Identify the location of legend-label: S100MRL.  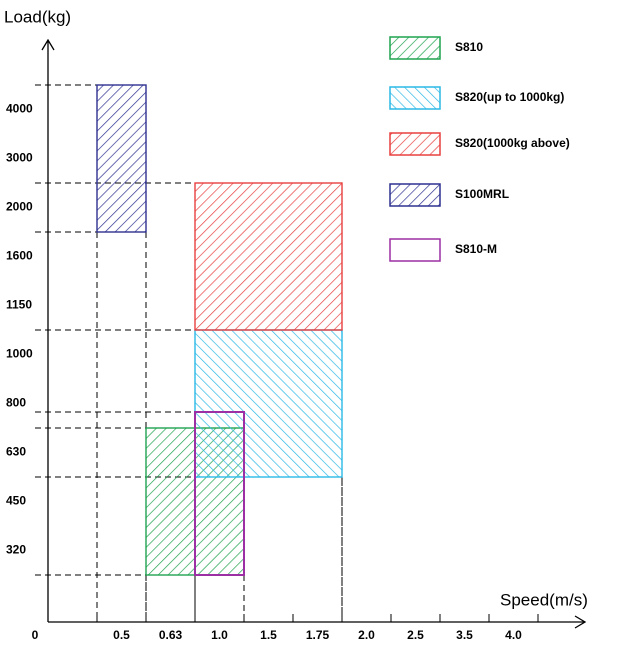
(482, 194).